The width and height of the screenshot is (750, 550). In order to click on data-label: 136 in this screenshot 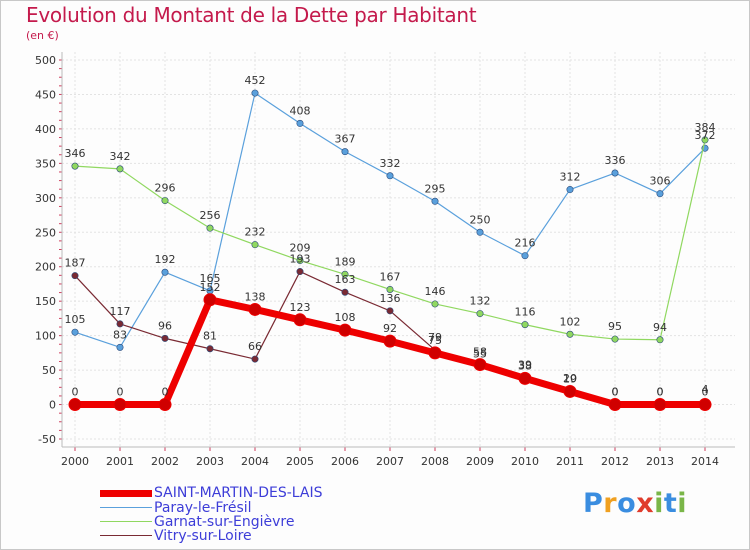, I will do `click(390, 298)`.